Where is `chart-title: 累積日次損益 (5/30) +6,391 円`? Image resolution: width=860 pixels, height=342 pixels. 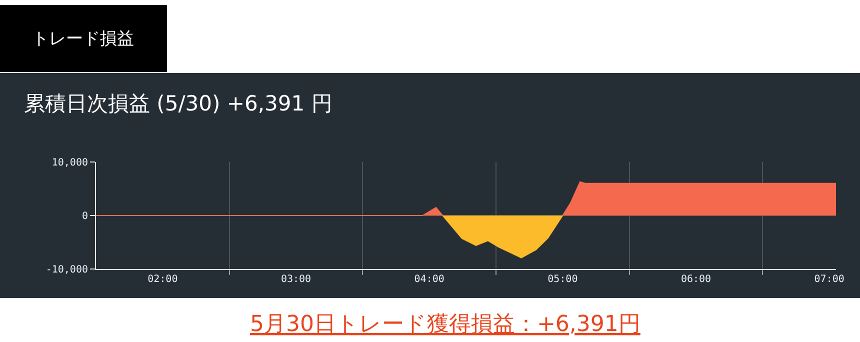
chart-title: 累積日次損益 (5/30) +6,391 円 is located at coordinates (178, 103).